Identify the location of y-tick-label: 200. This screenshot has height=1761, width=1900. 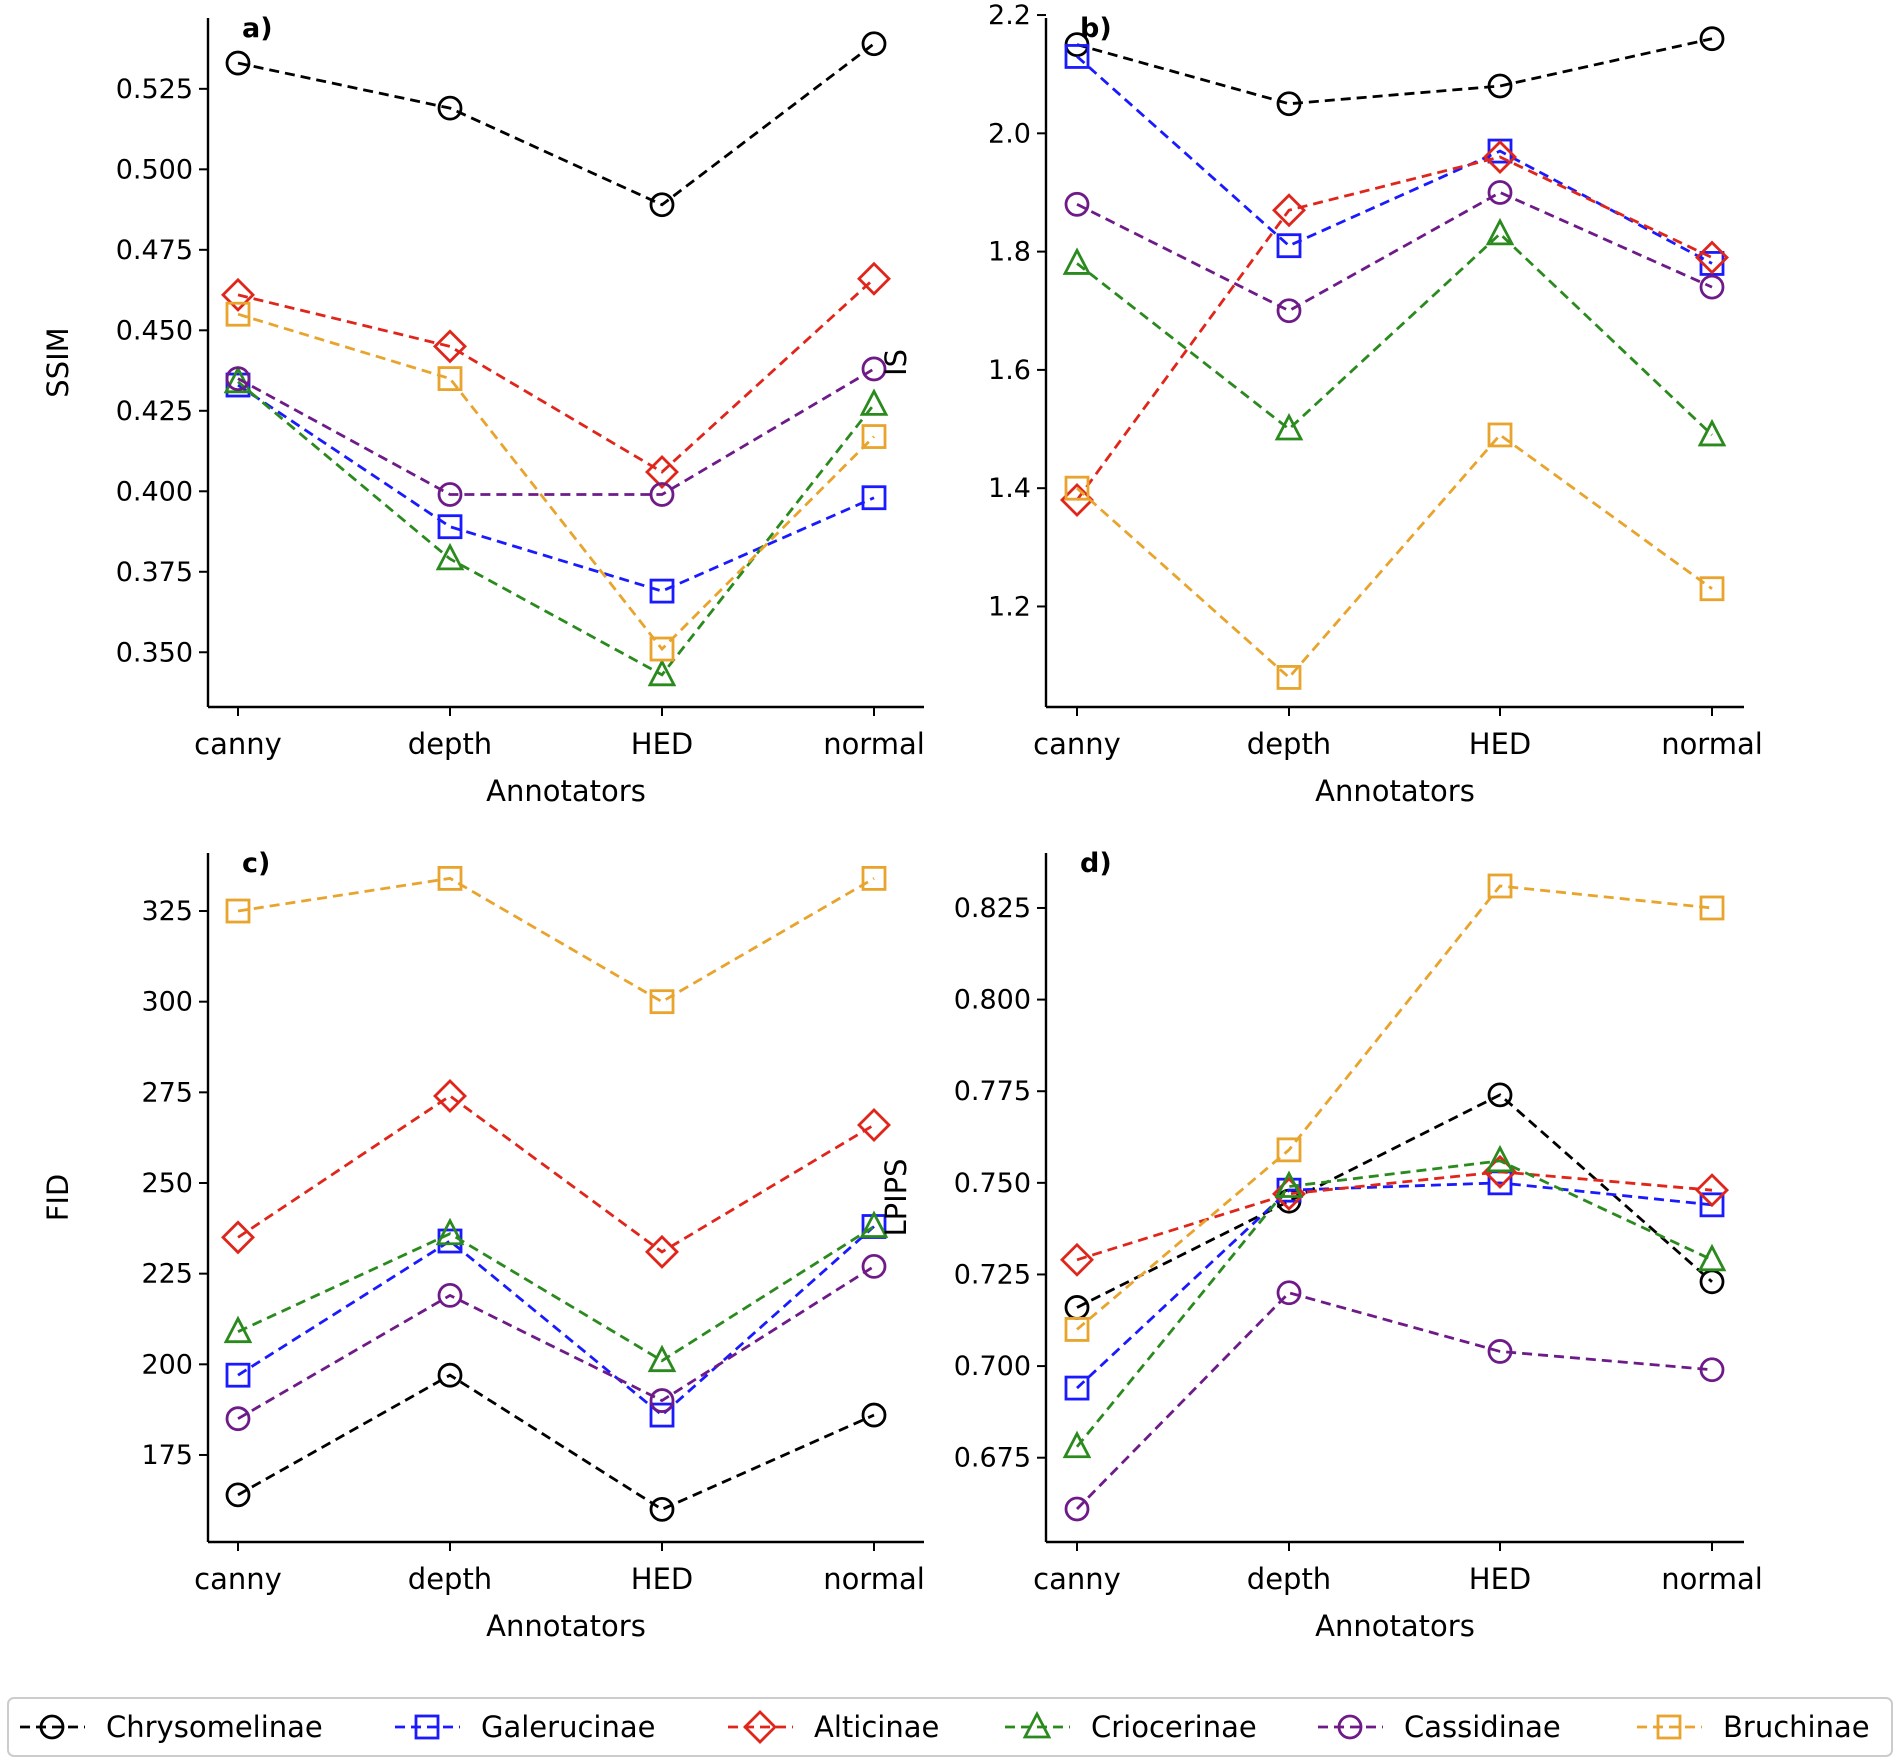
(167, 1364).